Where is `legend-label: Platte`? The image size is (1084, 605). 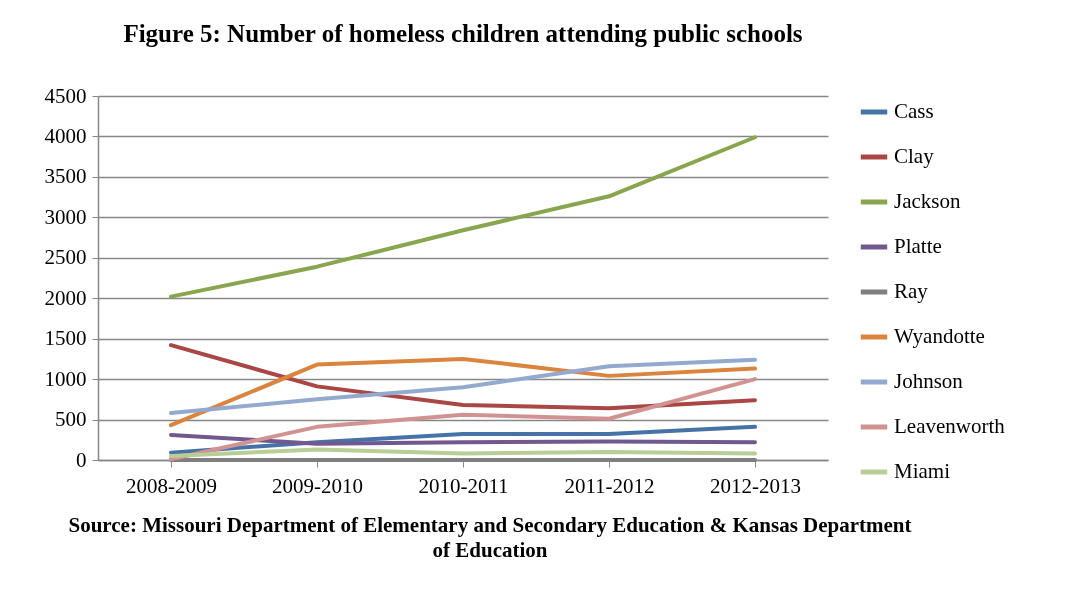
legend-label: Platte is located at coordinates (918, 246).